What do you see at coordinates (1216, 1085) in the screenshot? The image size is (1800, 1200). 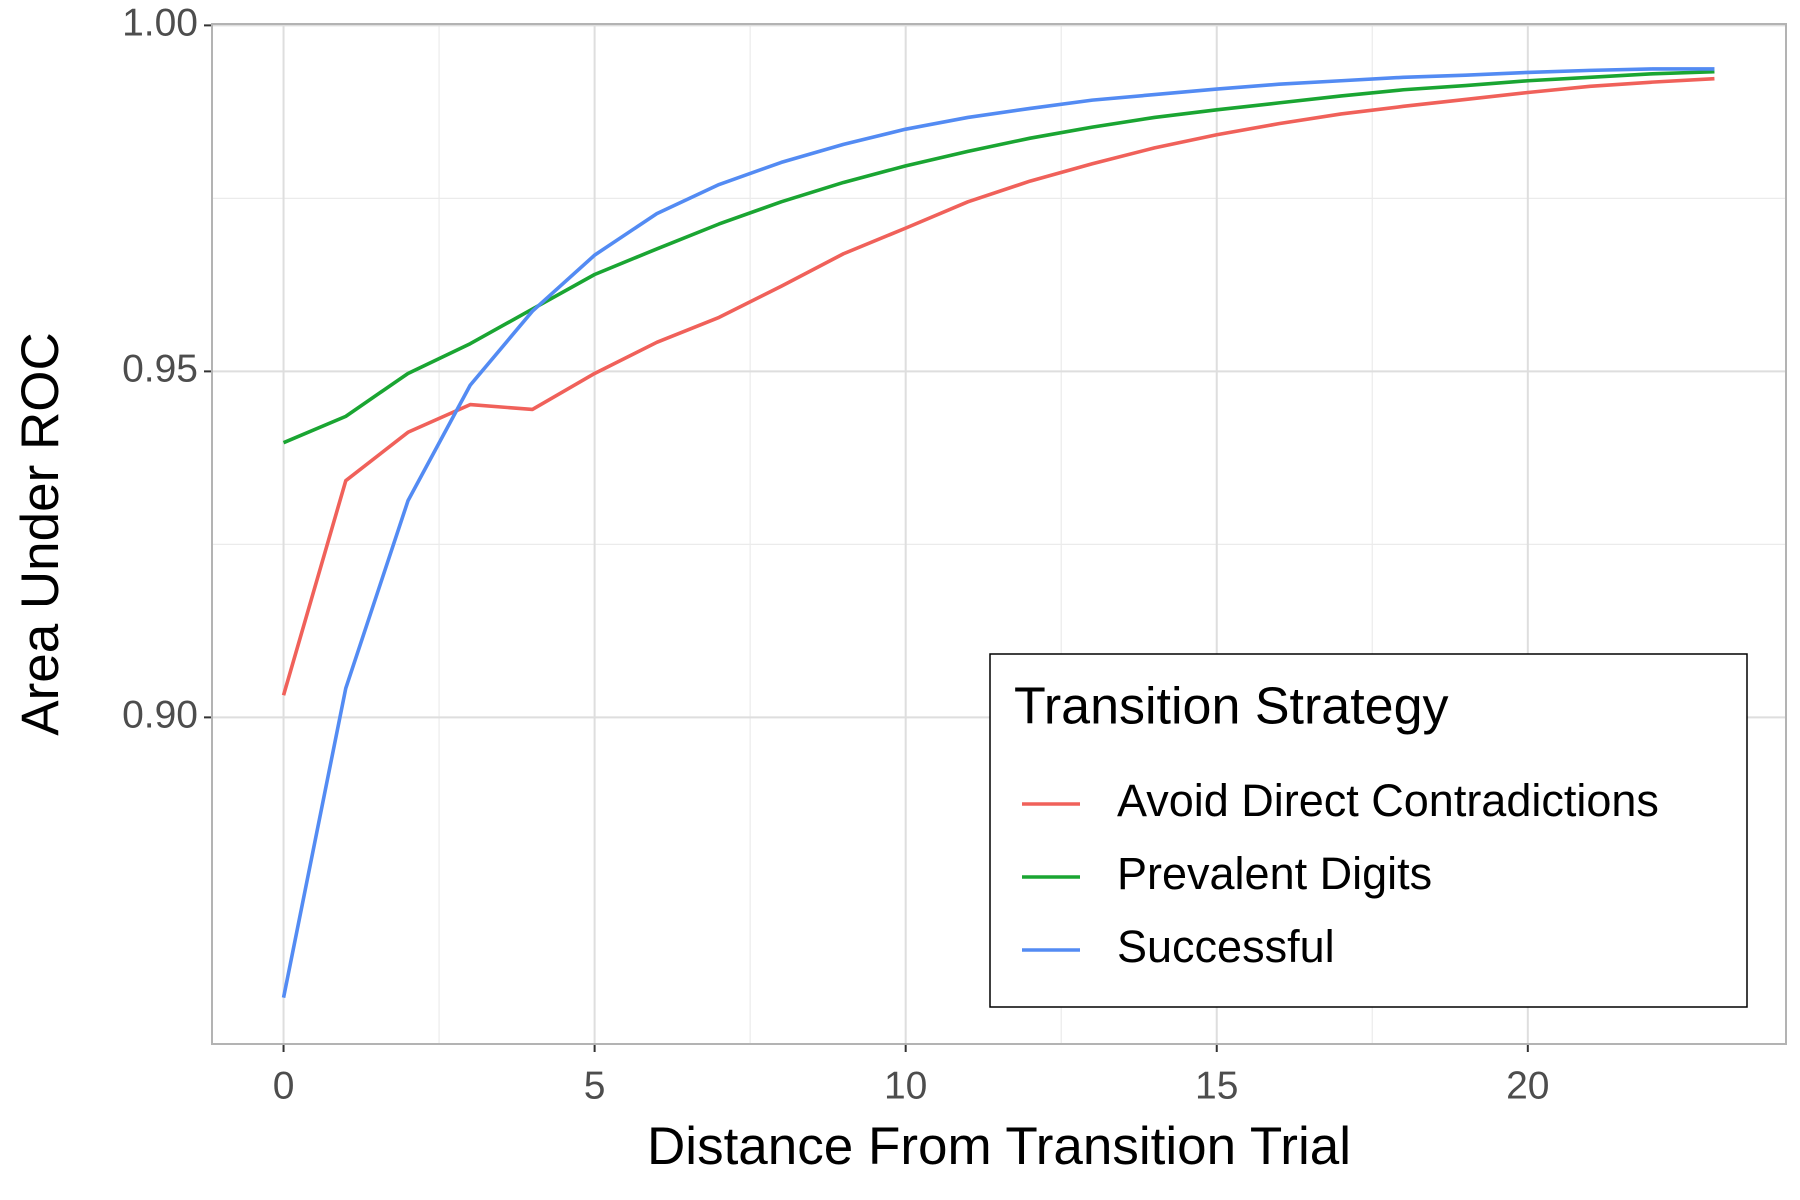 I see `x-tick-label: 15` at bounding box center [1216, 1085].